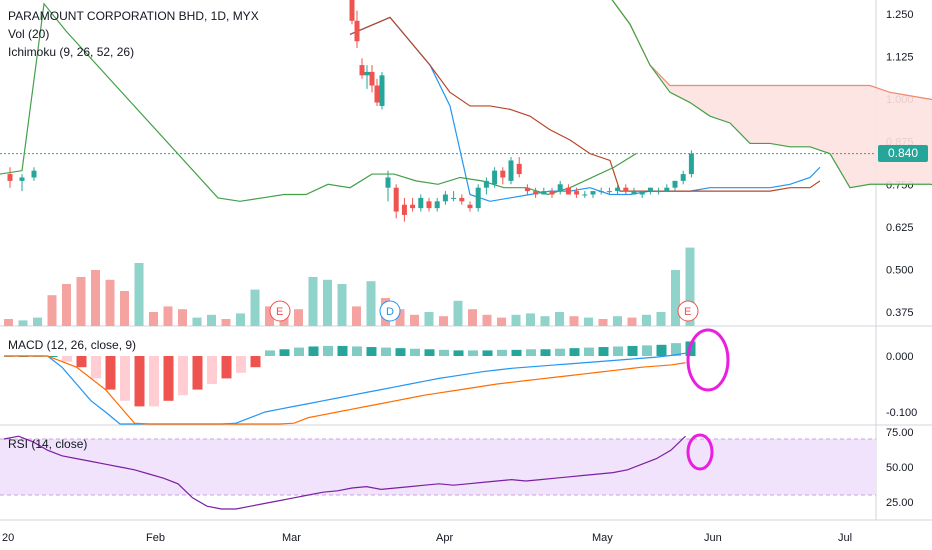  What do you see at coordinates (900, 503) in the screenshot?
I see `rsi-tick-label: 25.00` at bounding box center [900, 503].